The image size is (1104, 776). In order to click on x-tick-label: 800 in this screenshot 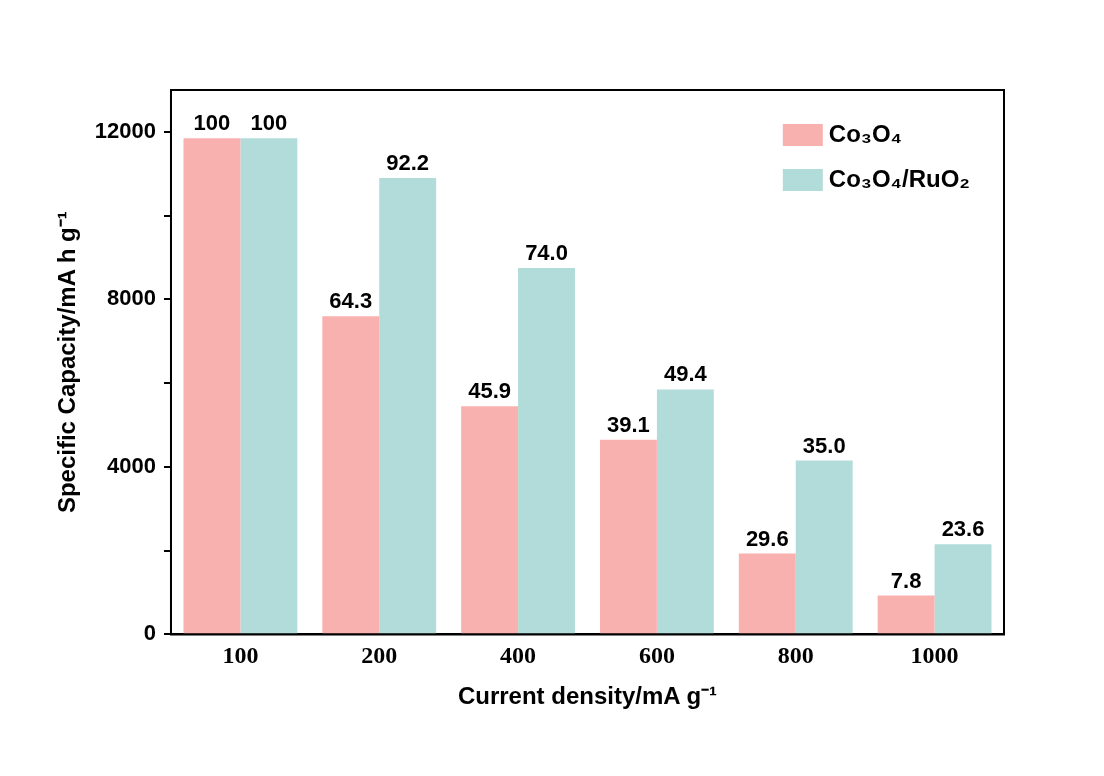, I will do `click(795, 655)`.